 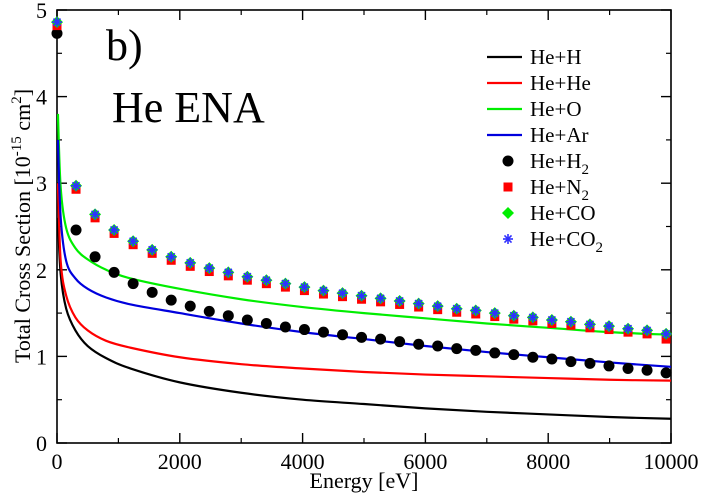 I want to click on x-tick-label: 4000, so click(x=303, y=461).